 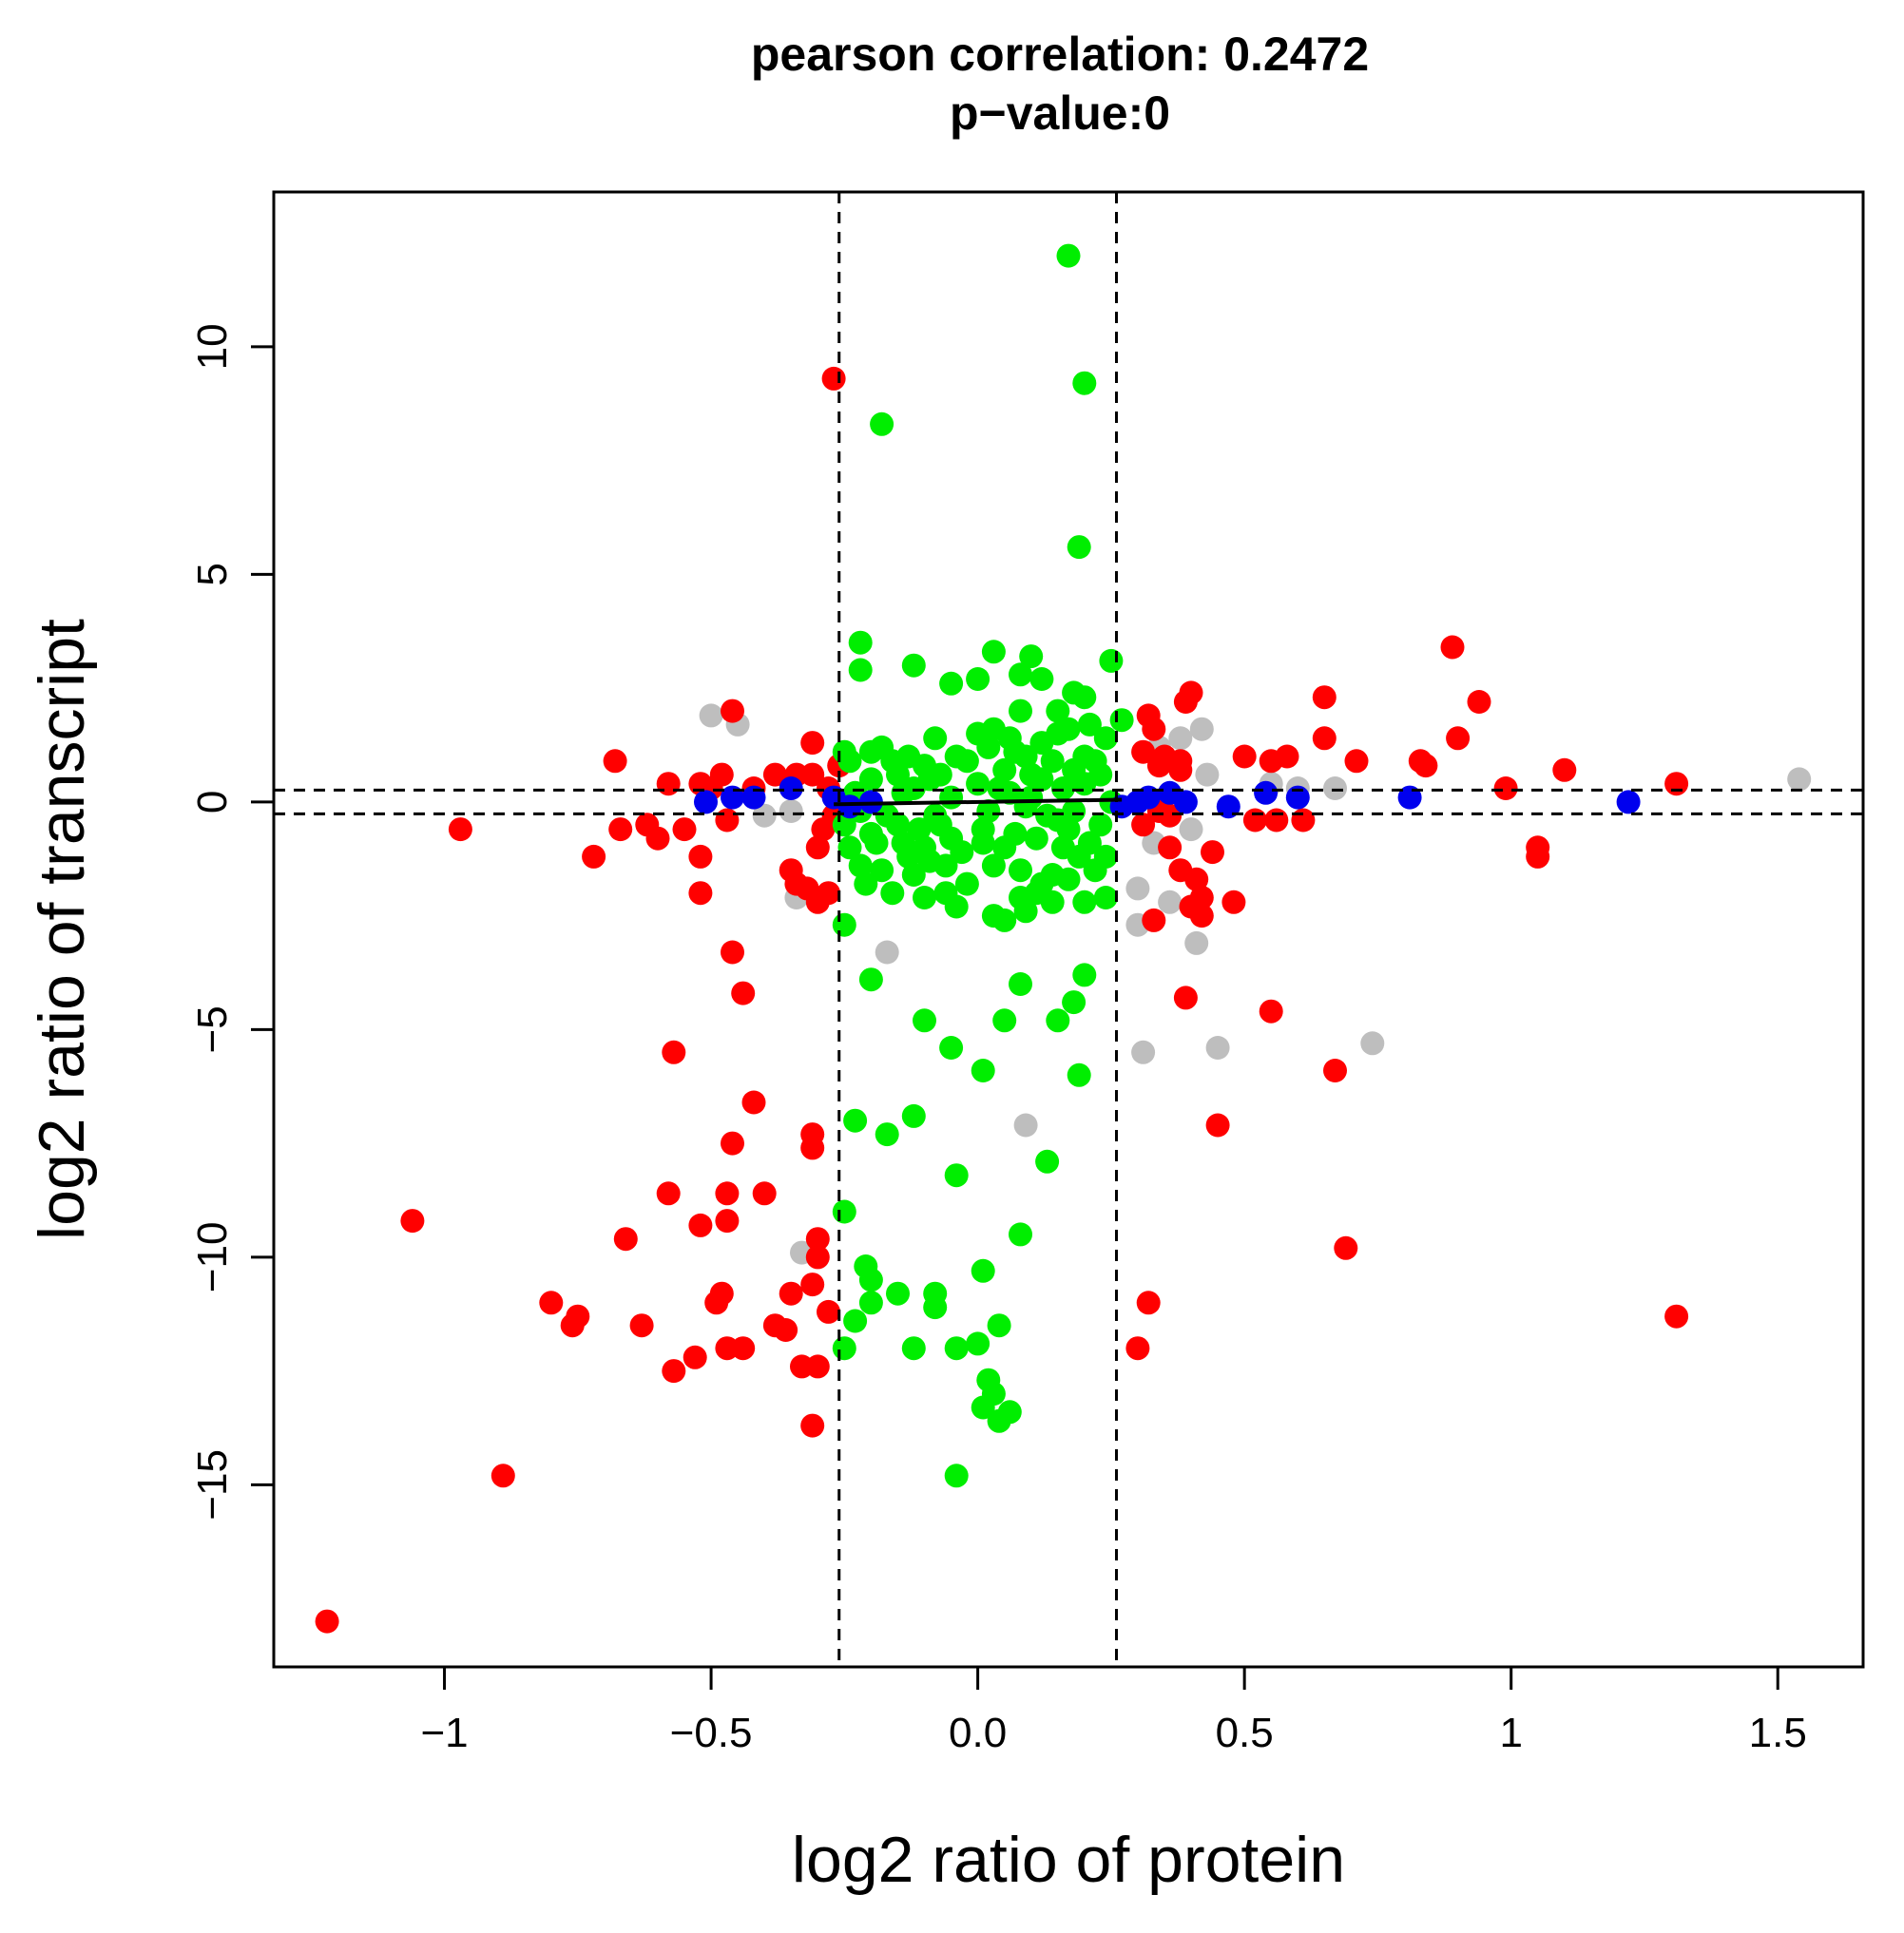 I want to click on y-tick-label: −15, so click(x=212, y=1485).